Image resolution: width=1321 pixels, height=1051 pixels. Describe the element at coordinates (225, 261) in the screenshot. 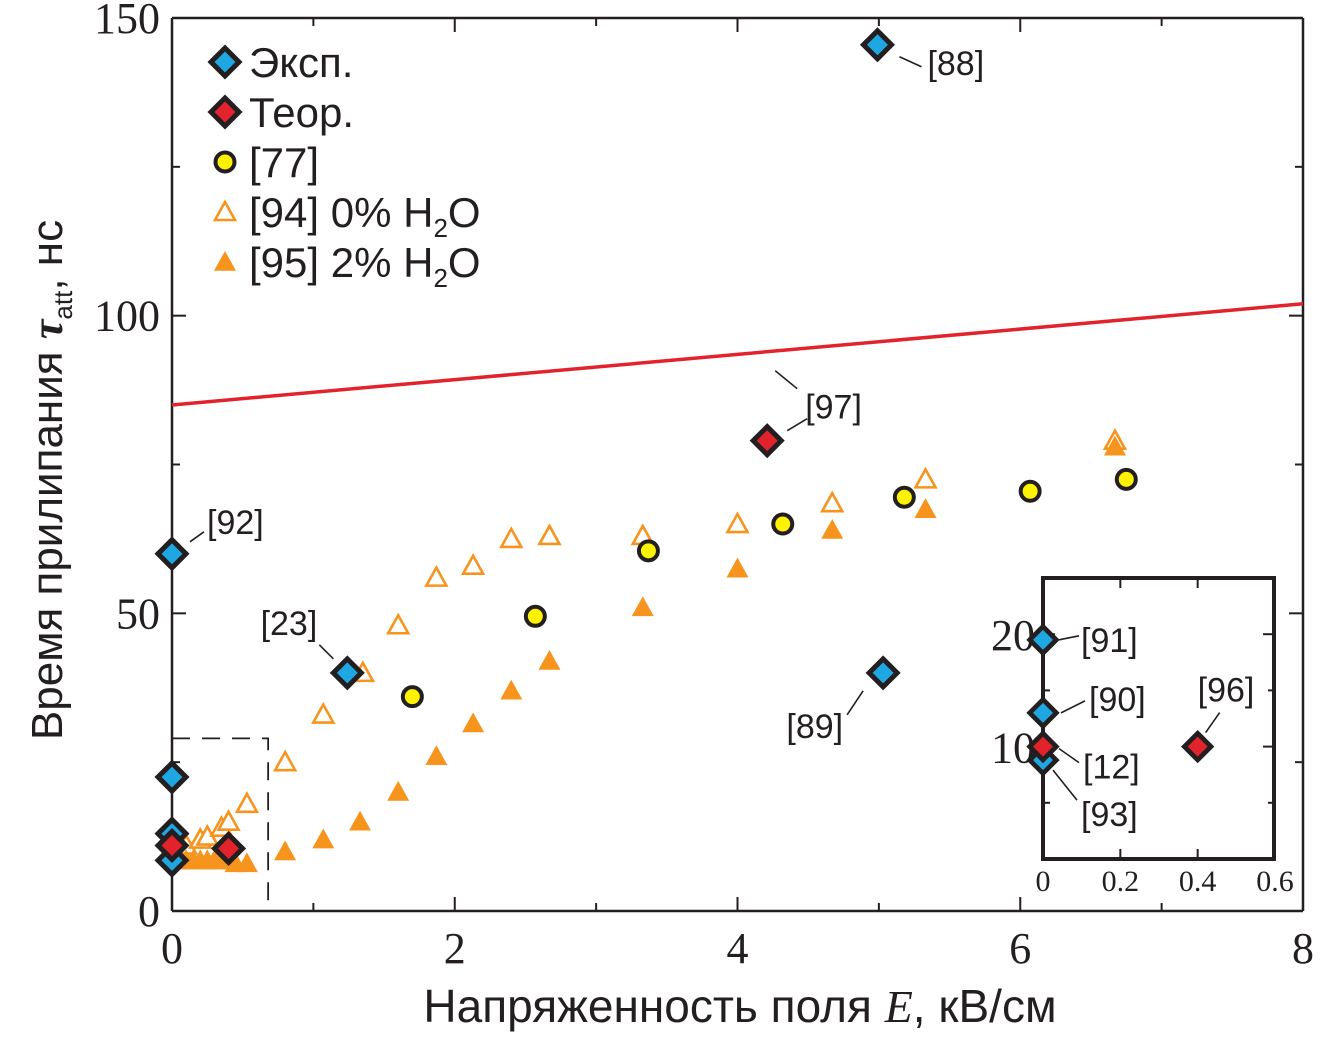

I see `legend-marker-triangle-filled` at that location.